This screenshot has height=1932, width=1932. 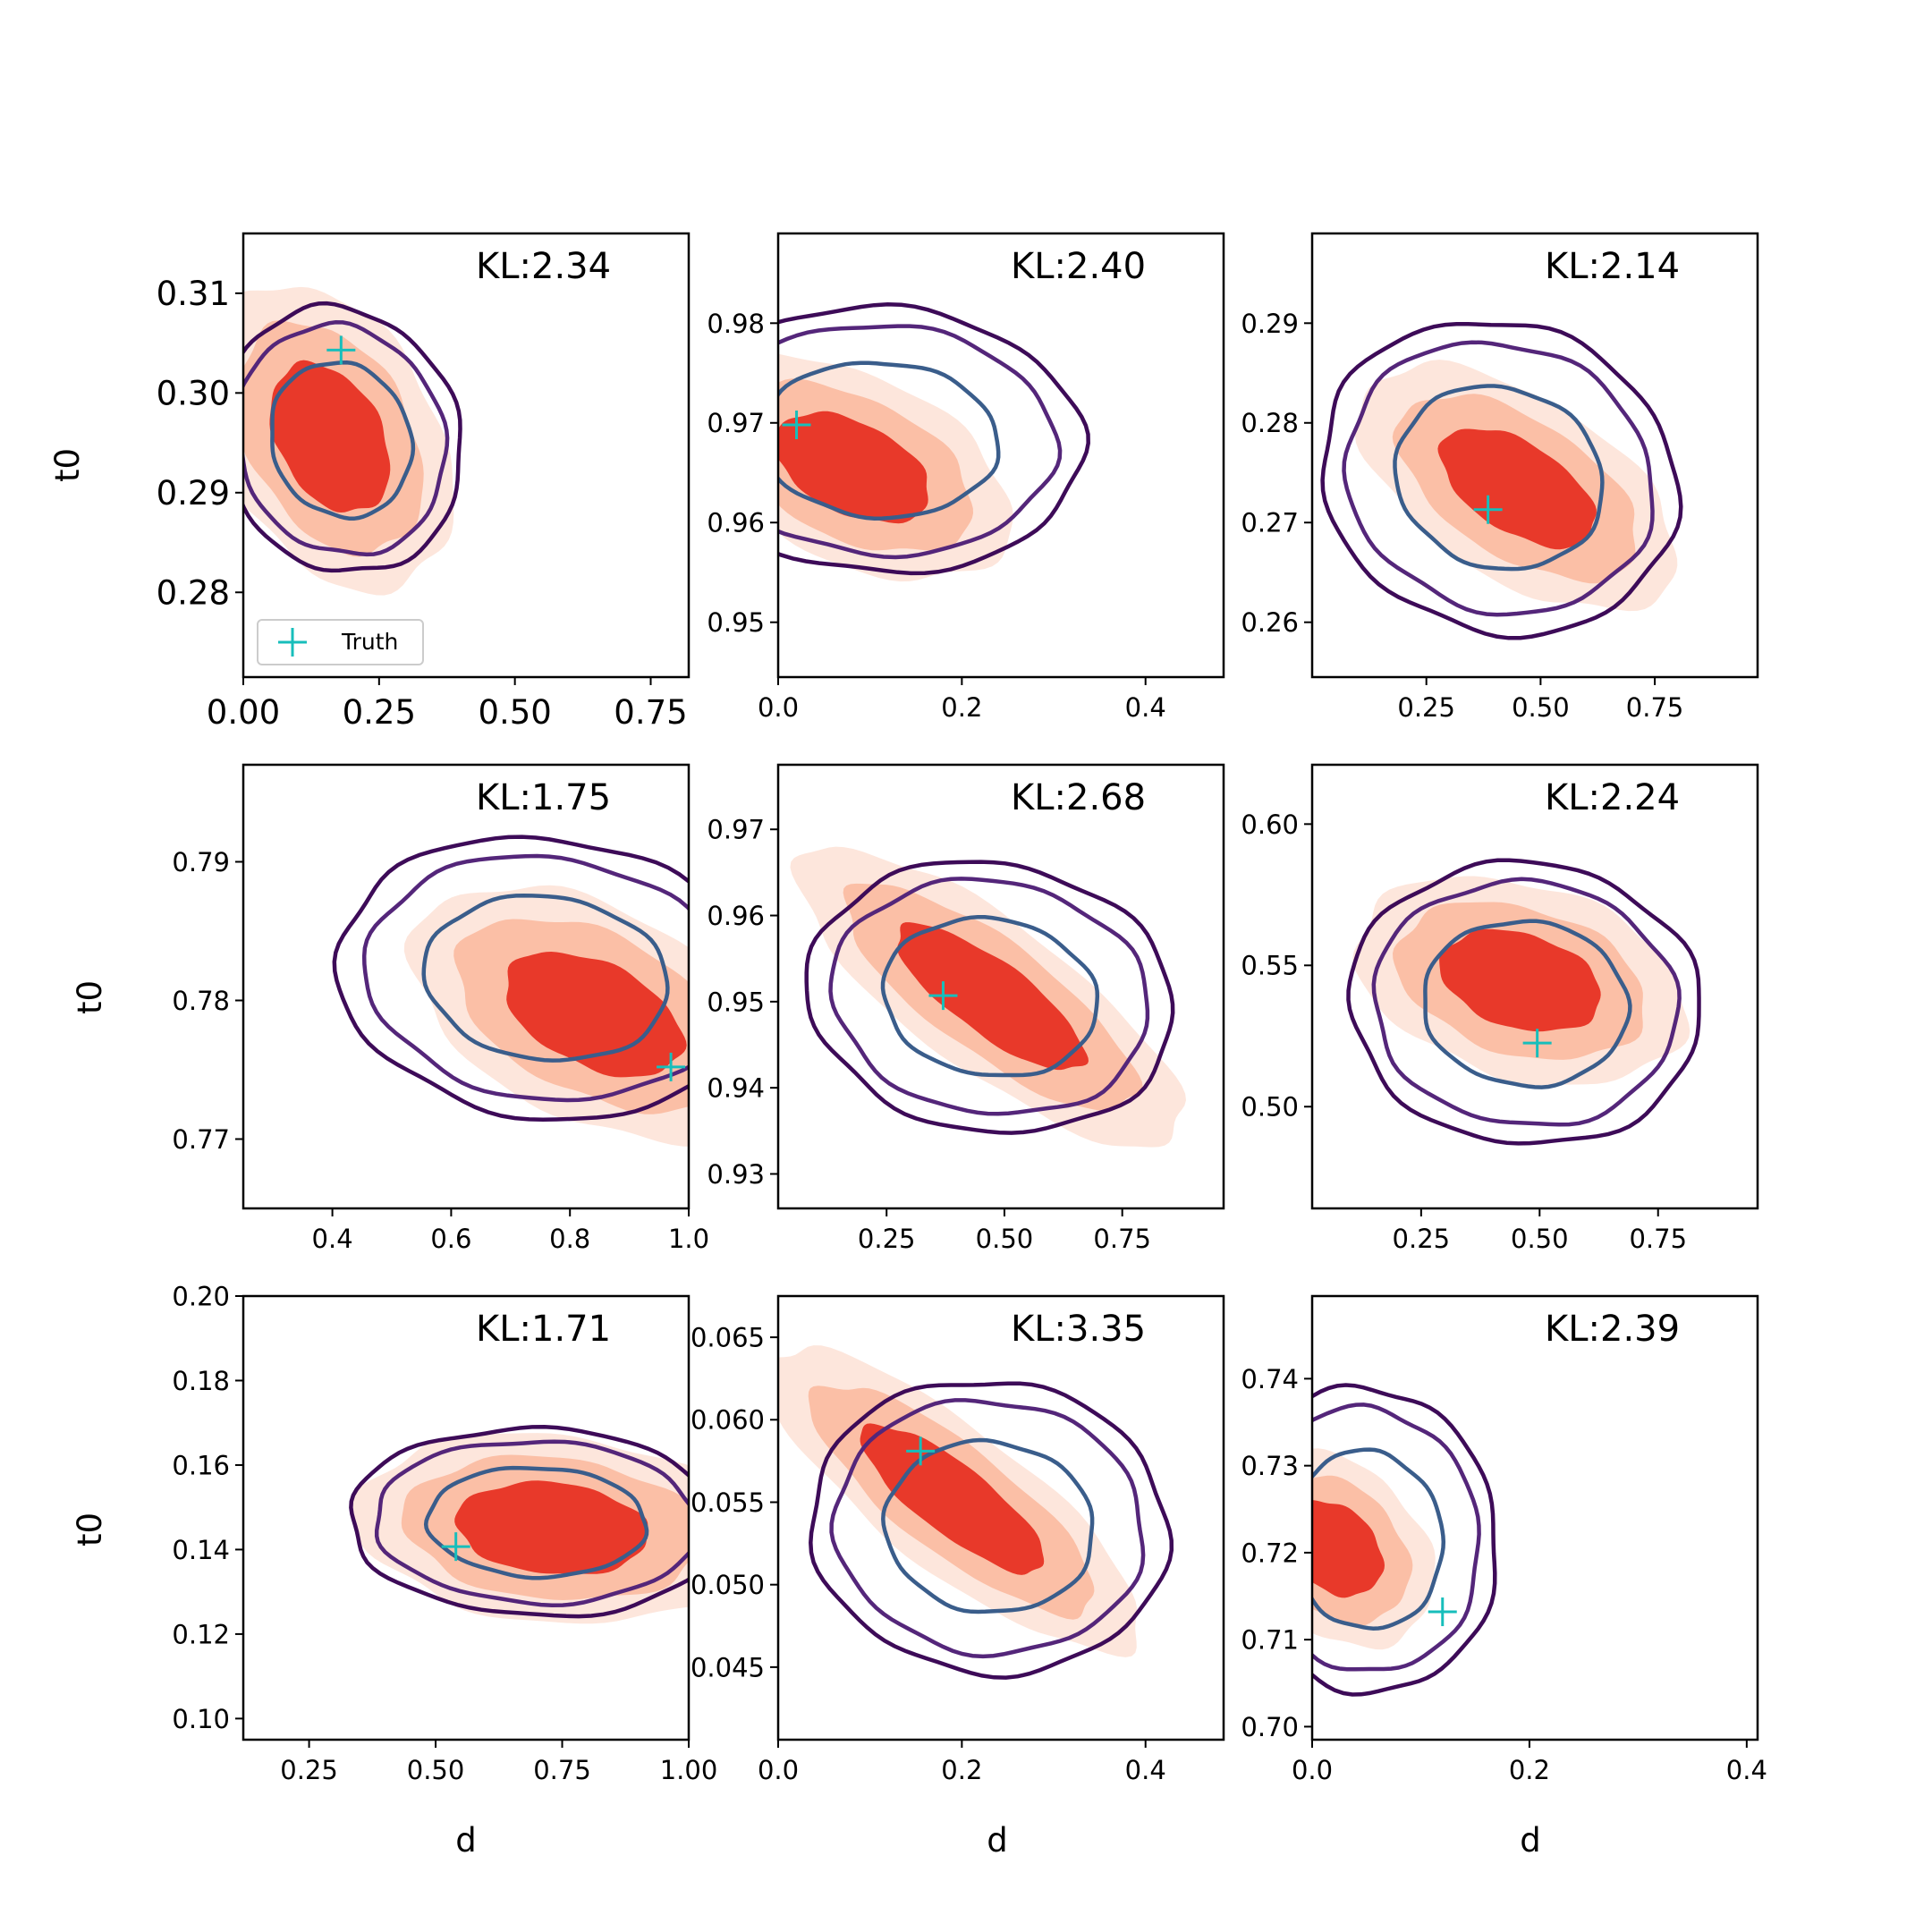 What do you see at coordinates (1145, 707) in the screenshot?
I see `x-tick-label: 0.4` at bounding box center [1145, 707].